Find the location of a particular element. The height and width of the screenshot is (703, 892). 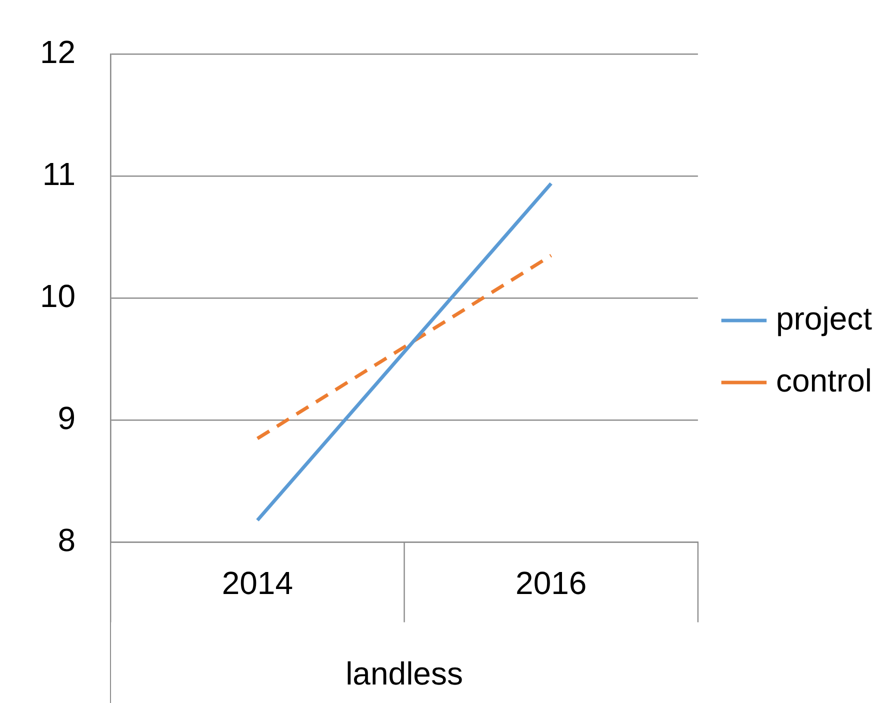

x-axis-title: landless is located at coordinates (404, 674).